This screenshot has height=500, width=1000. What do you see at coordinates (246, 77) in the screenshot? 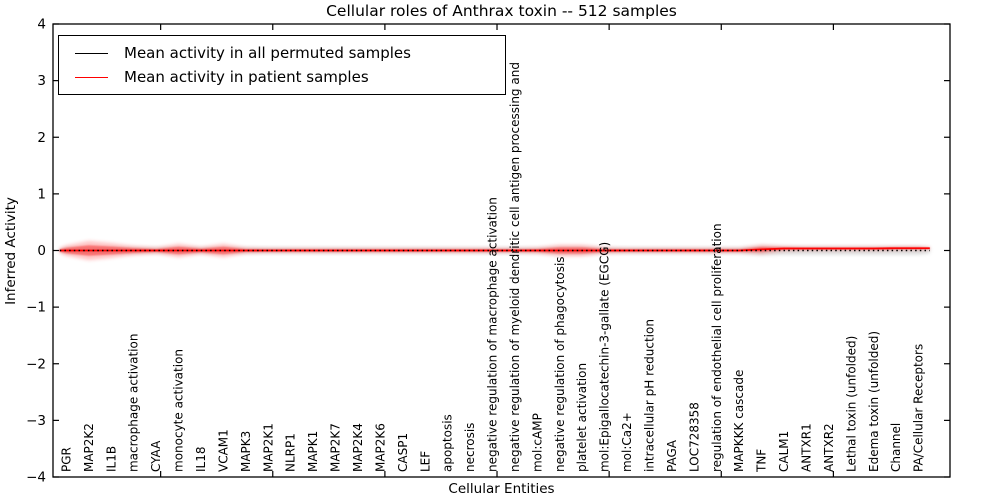
I see `legend-label-patient: Mean activity in patient samples` at bounding box center [246, 77].